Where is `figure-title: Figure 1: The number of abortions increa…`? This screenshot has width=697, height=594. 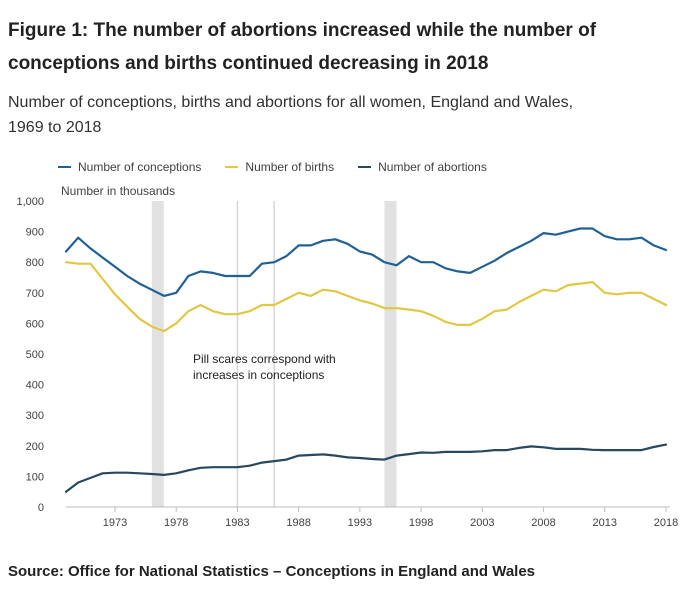 figure-title: Figure 1: The number of abortions increa… is located at coordinates (302, 47).